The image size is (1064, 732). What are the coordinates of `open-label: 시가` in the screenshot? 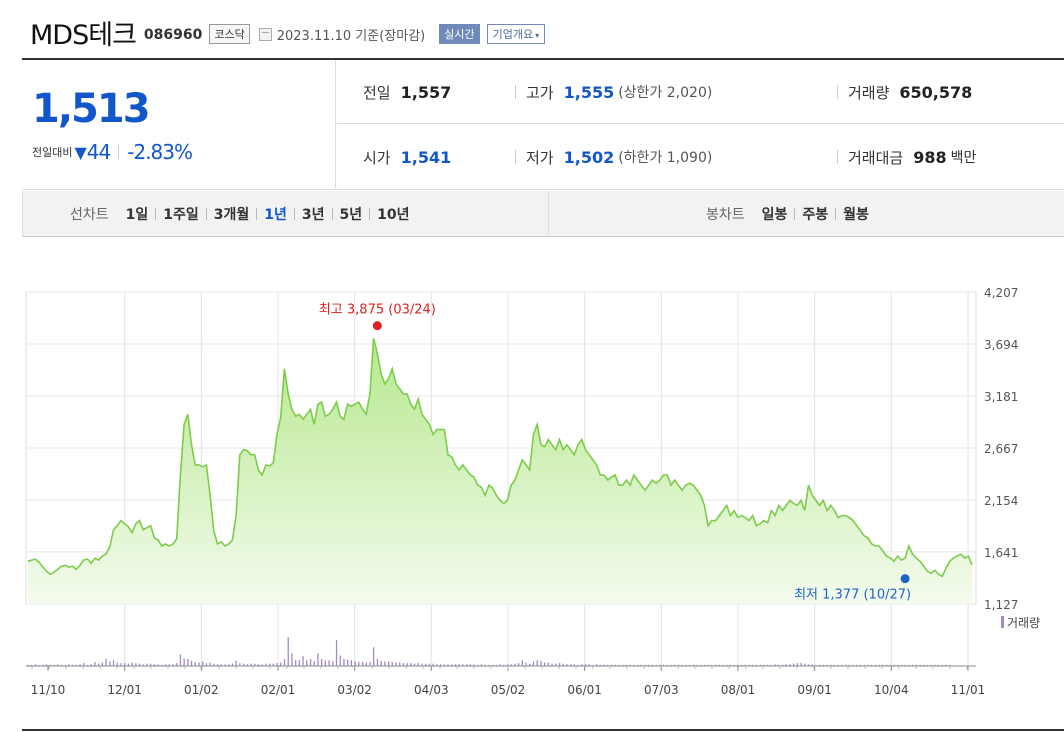 It's located at (377, 157).